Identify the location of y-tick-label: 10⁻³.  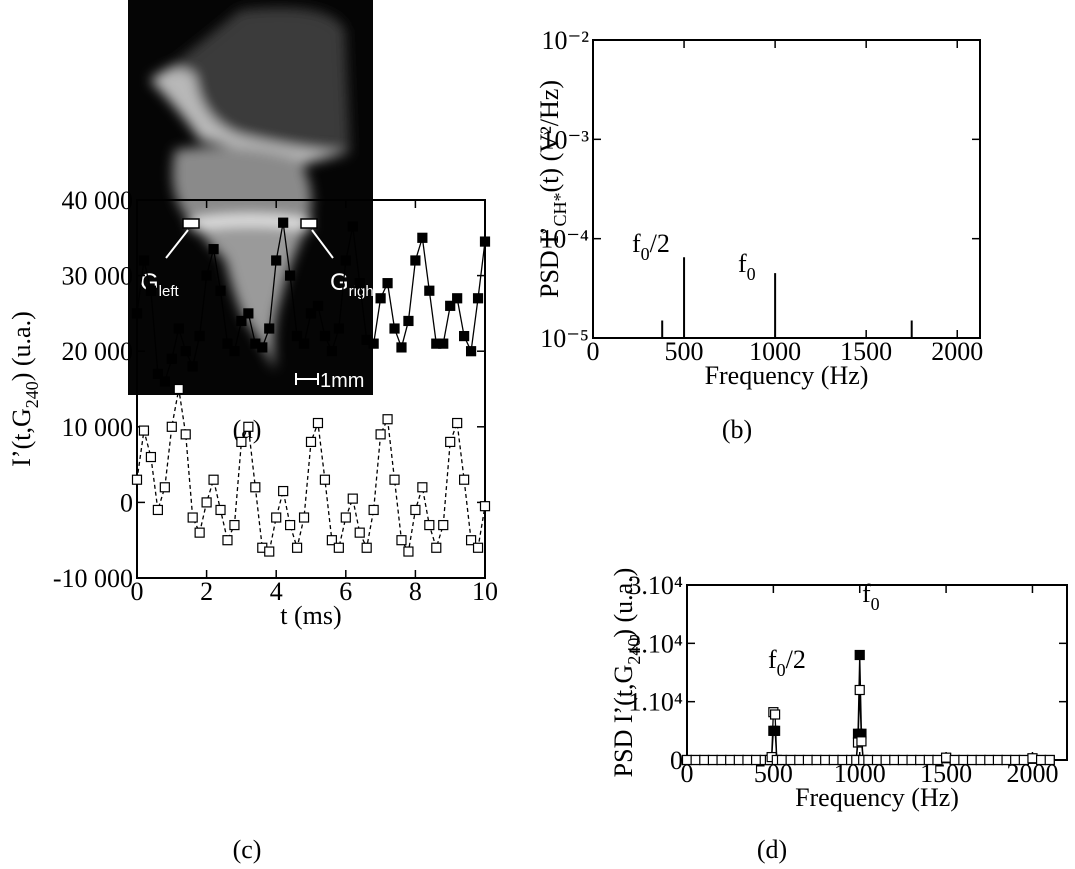
(565, 139).